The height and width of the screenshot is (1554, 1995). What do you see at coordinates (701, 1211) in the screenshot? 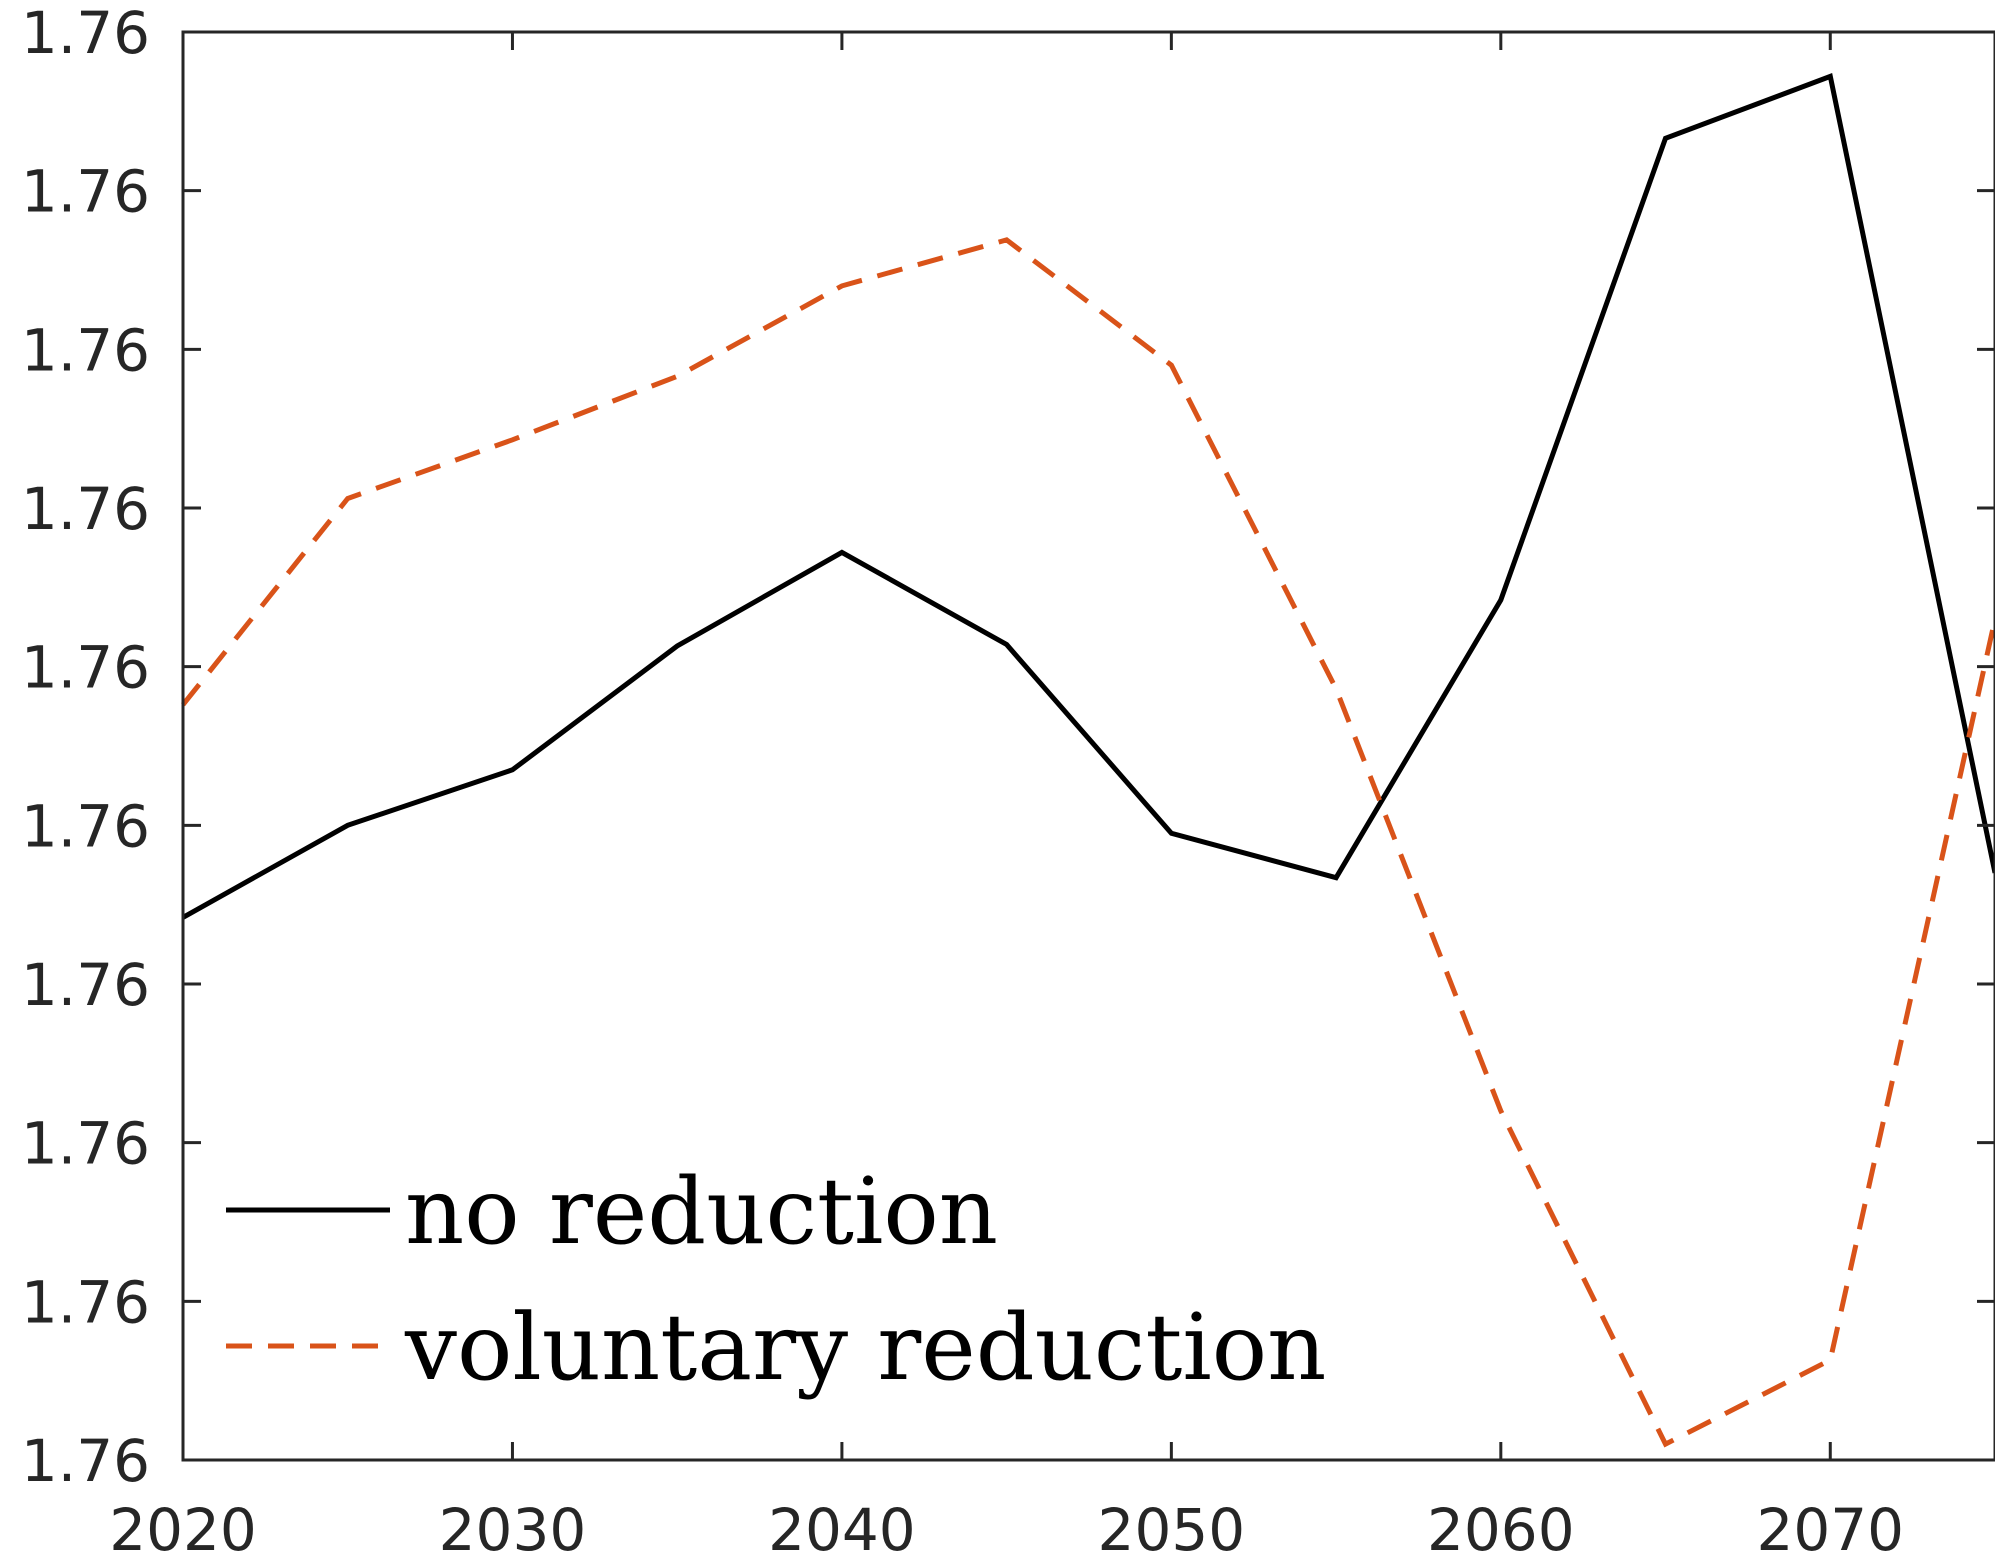
I see `legend-label-no-reduction: no reduction` at bounding box center [701, 1211].